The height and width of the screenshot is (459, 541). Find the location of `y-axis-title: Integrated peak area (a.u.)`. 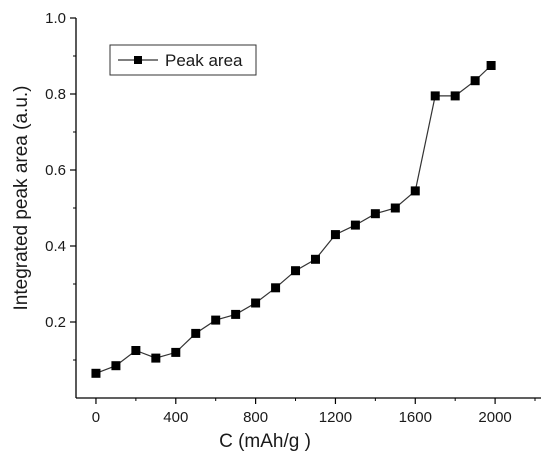

y-axis-title: Integrated peak area (a.u.) is located at coordinates (21, 198).